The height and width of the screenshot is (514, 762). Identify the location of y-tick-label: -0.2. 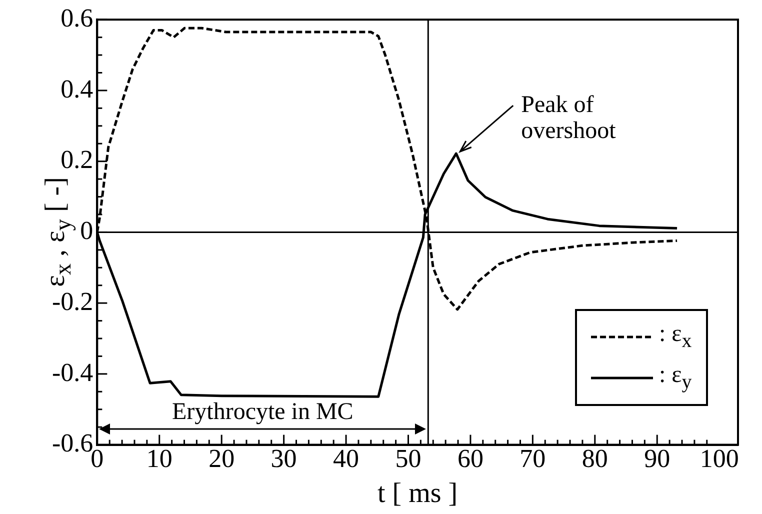
(73, 301).